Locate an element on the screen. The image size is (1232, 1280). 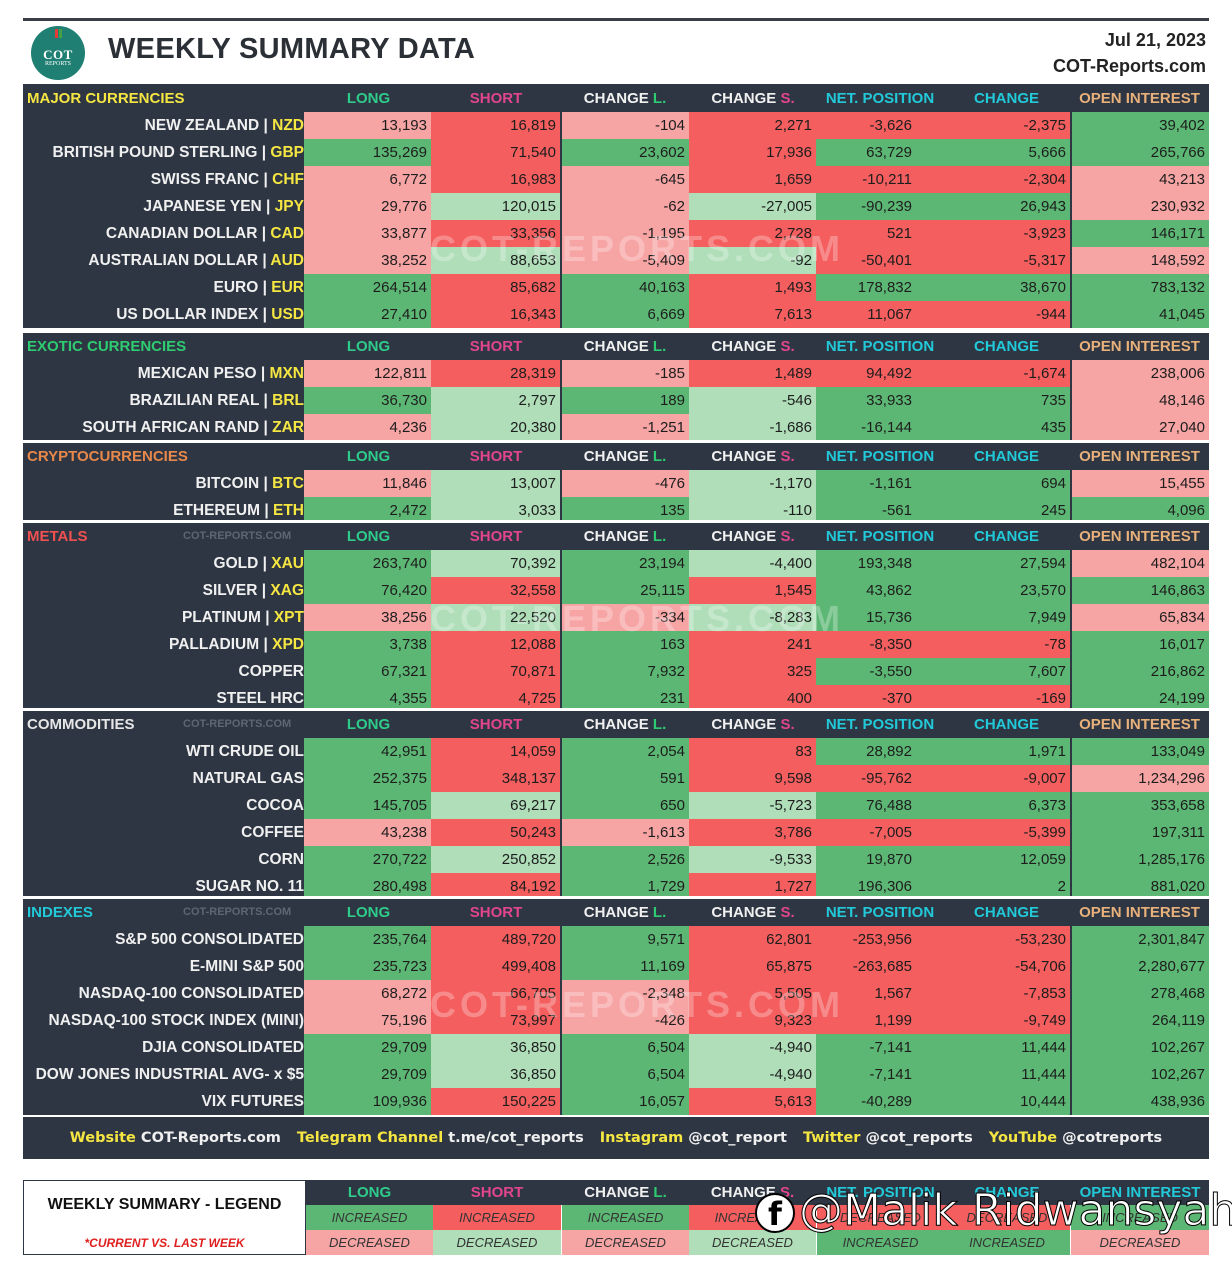
instrument-label: BRITISH POUND STERLING | GBP is located at coordinates (164, 153).